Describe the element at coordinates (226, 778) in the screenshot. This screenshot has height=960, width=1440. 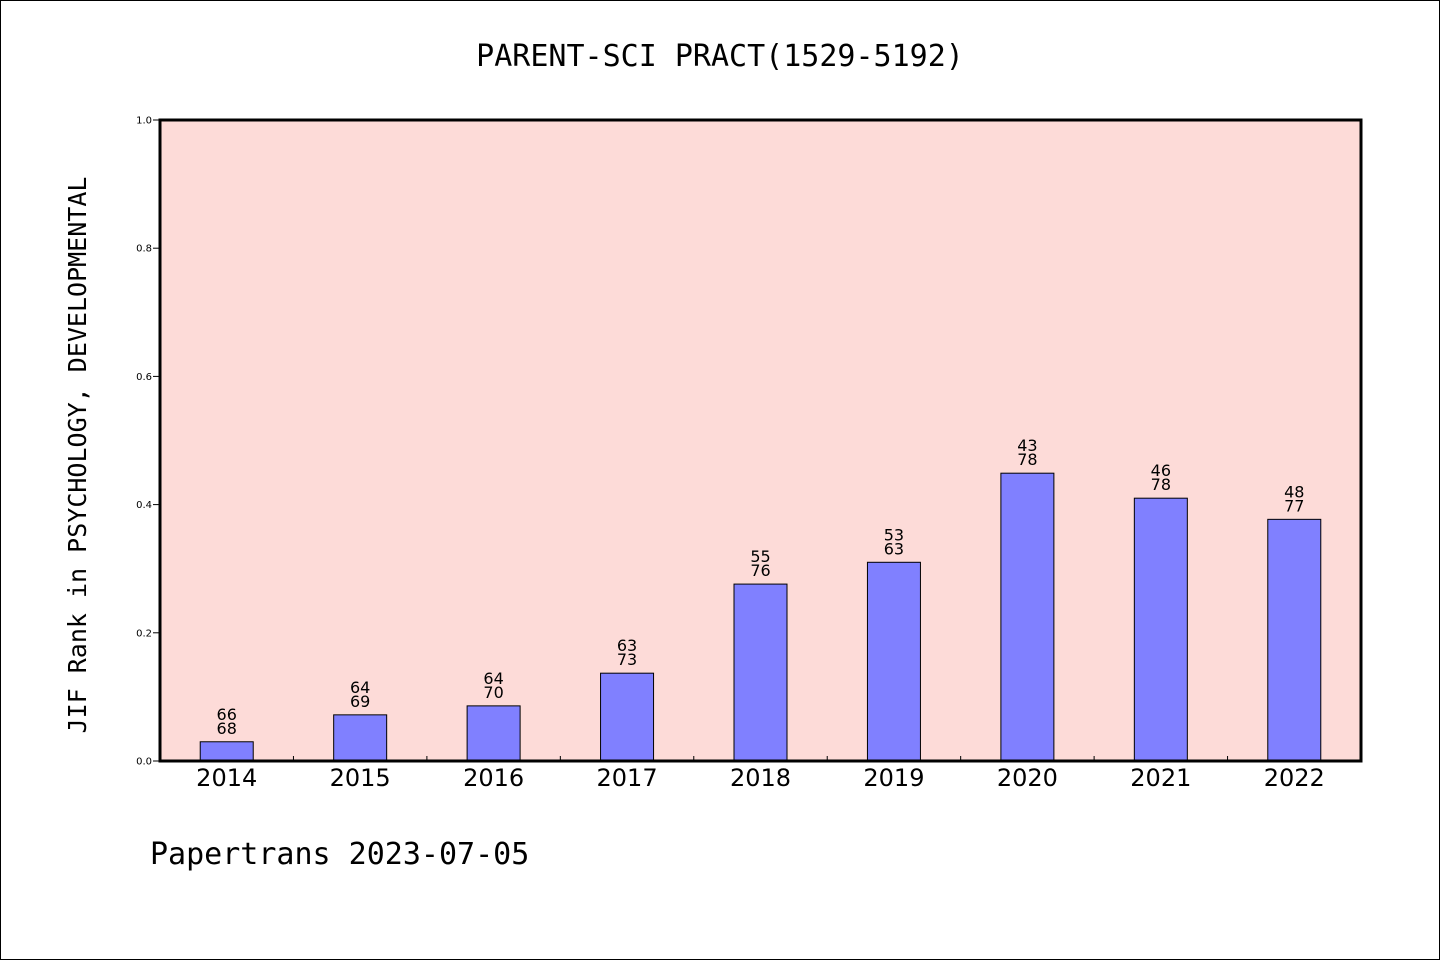
I see `x-tick-label: 2014` at that location.